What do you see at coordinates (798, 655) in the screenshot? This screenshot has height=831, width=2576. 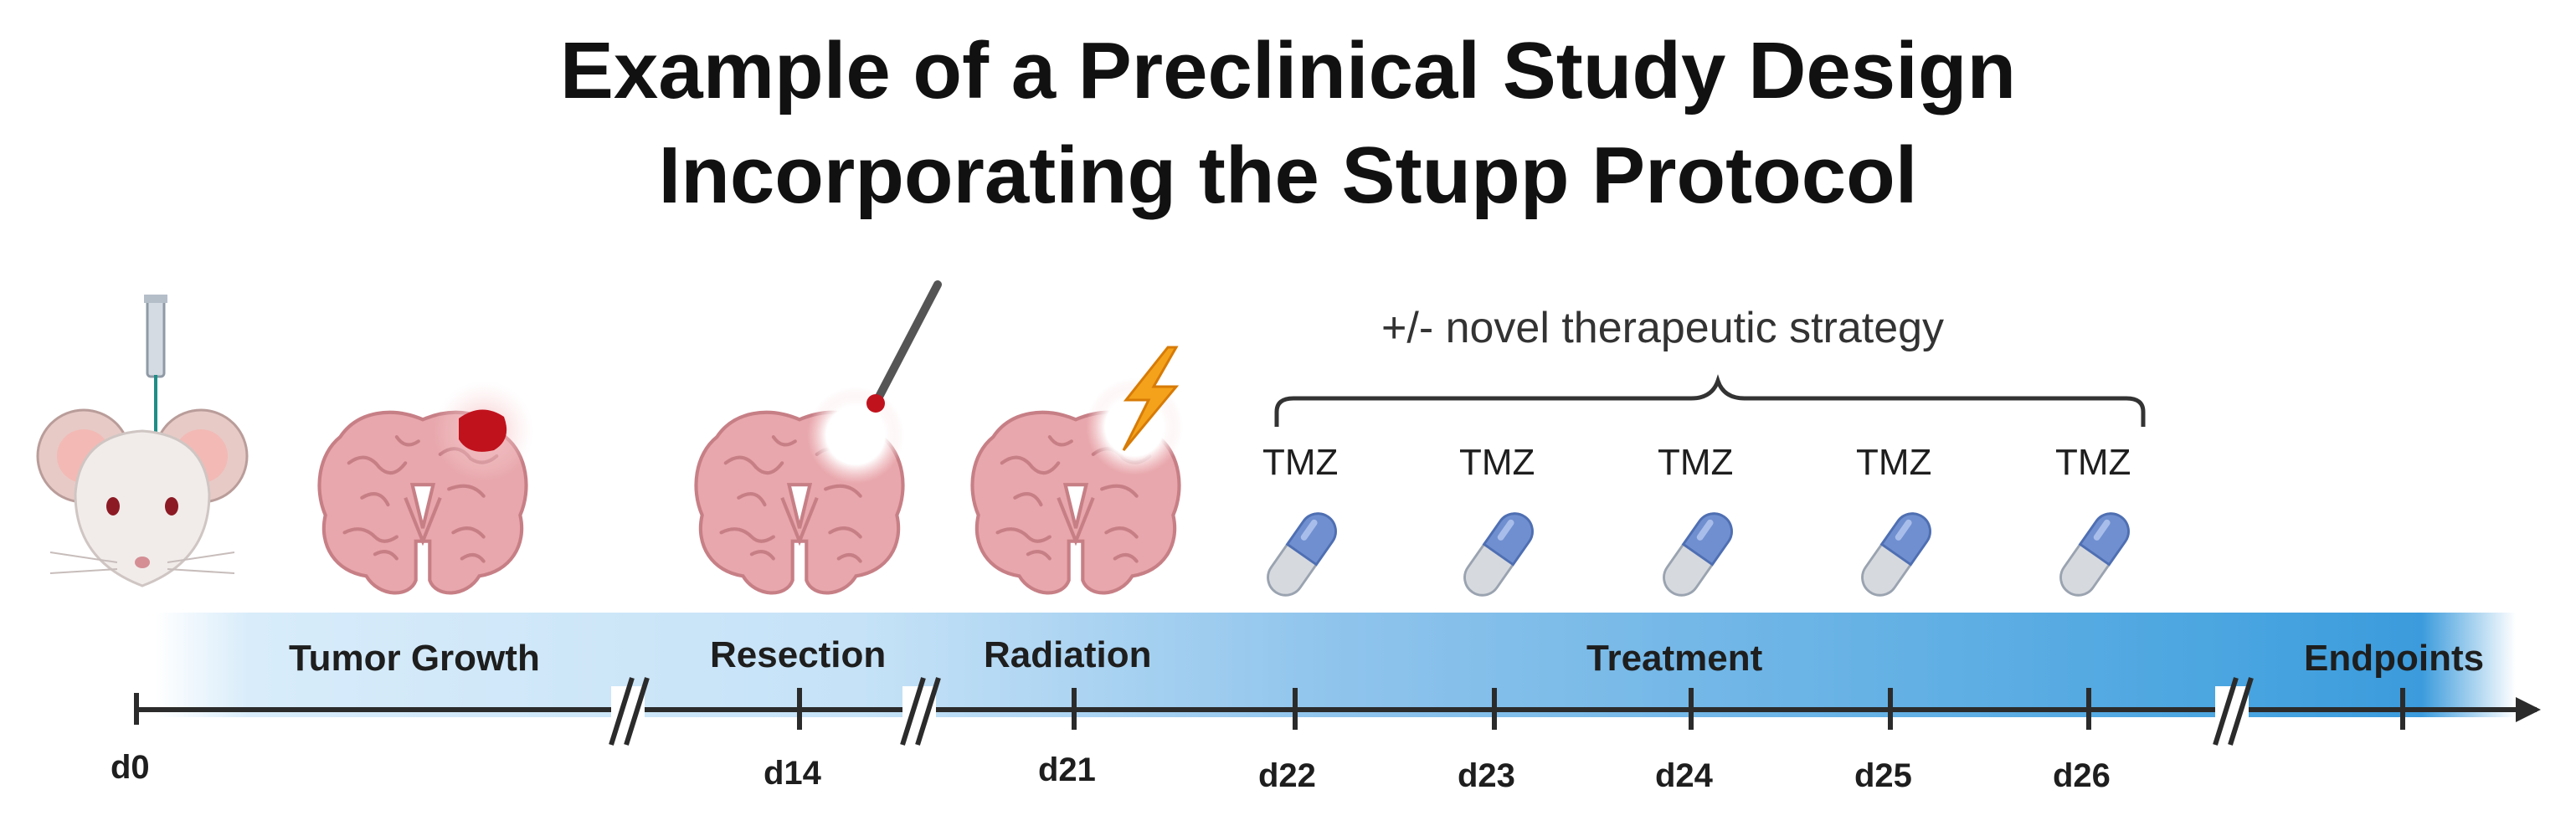 I see `phase-label-resection: Resection` at bounding box center [798, 655].